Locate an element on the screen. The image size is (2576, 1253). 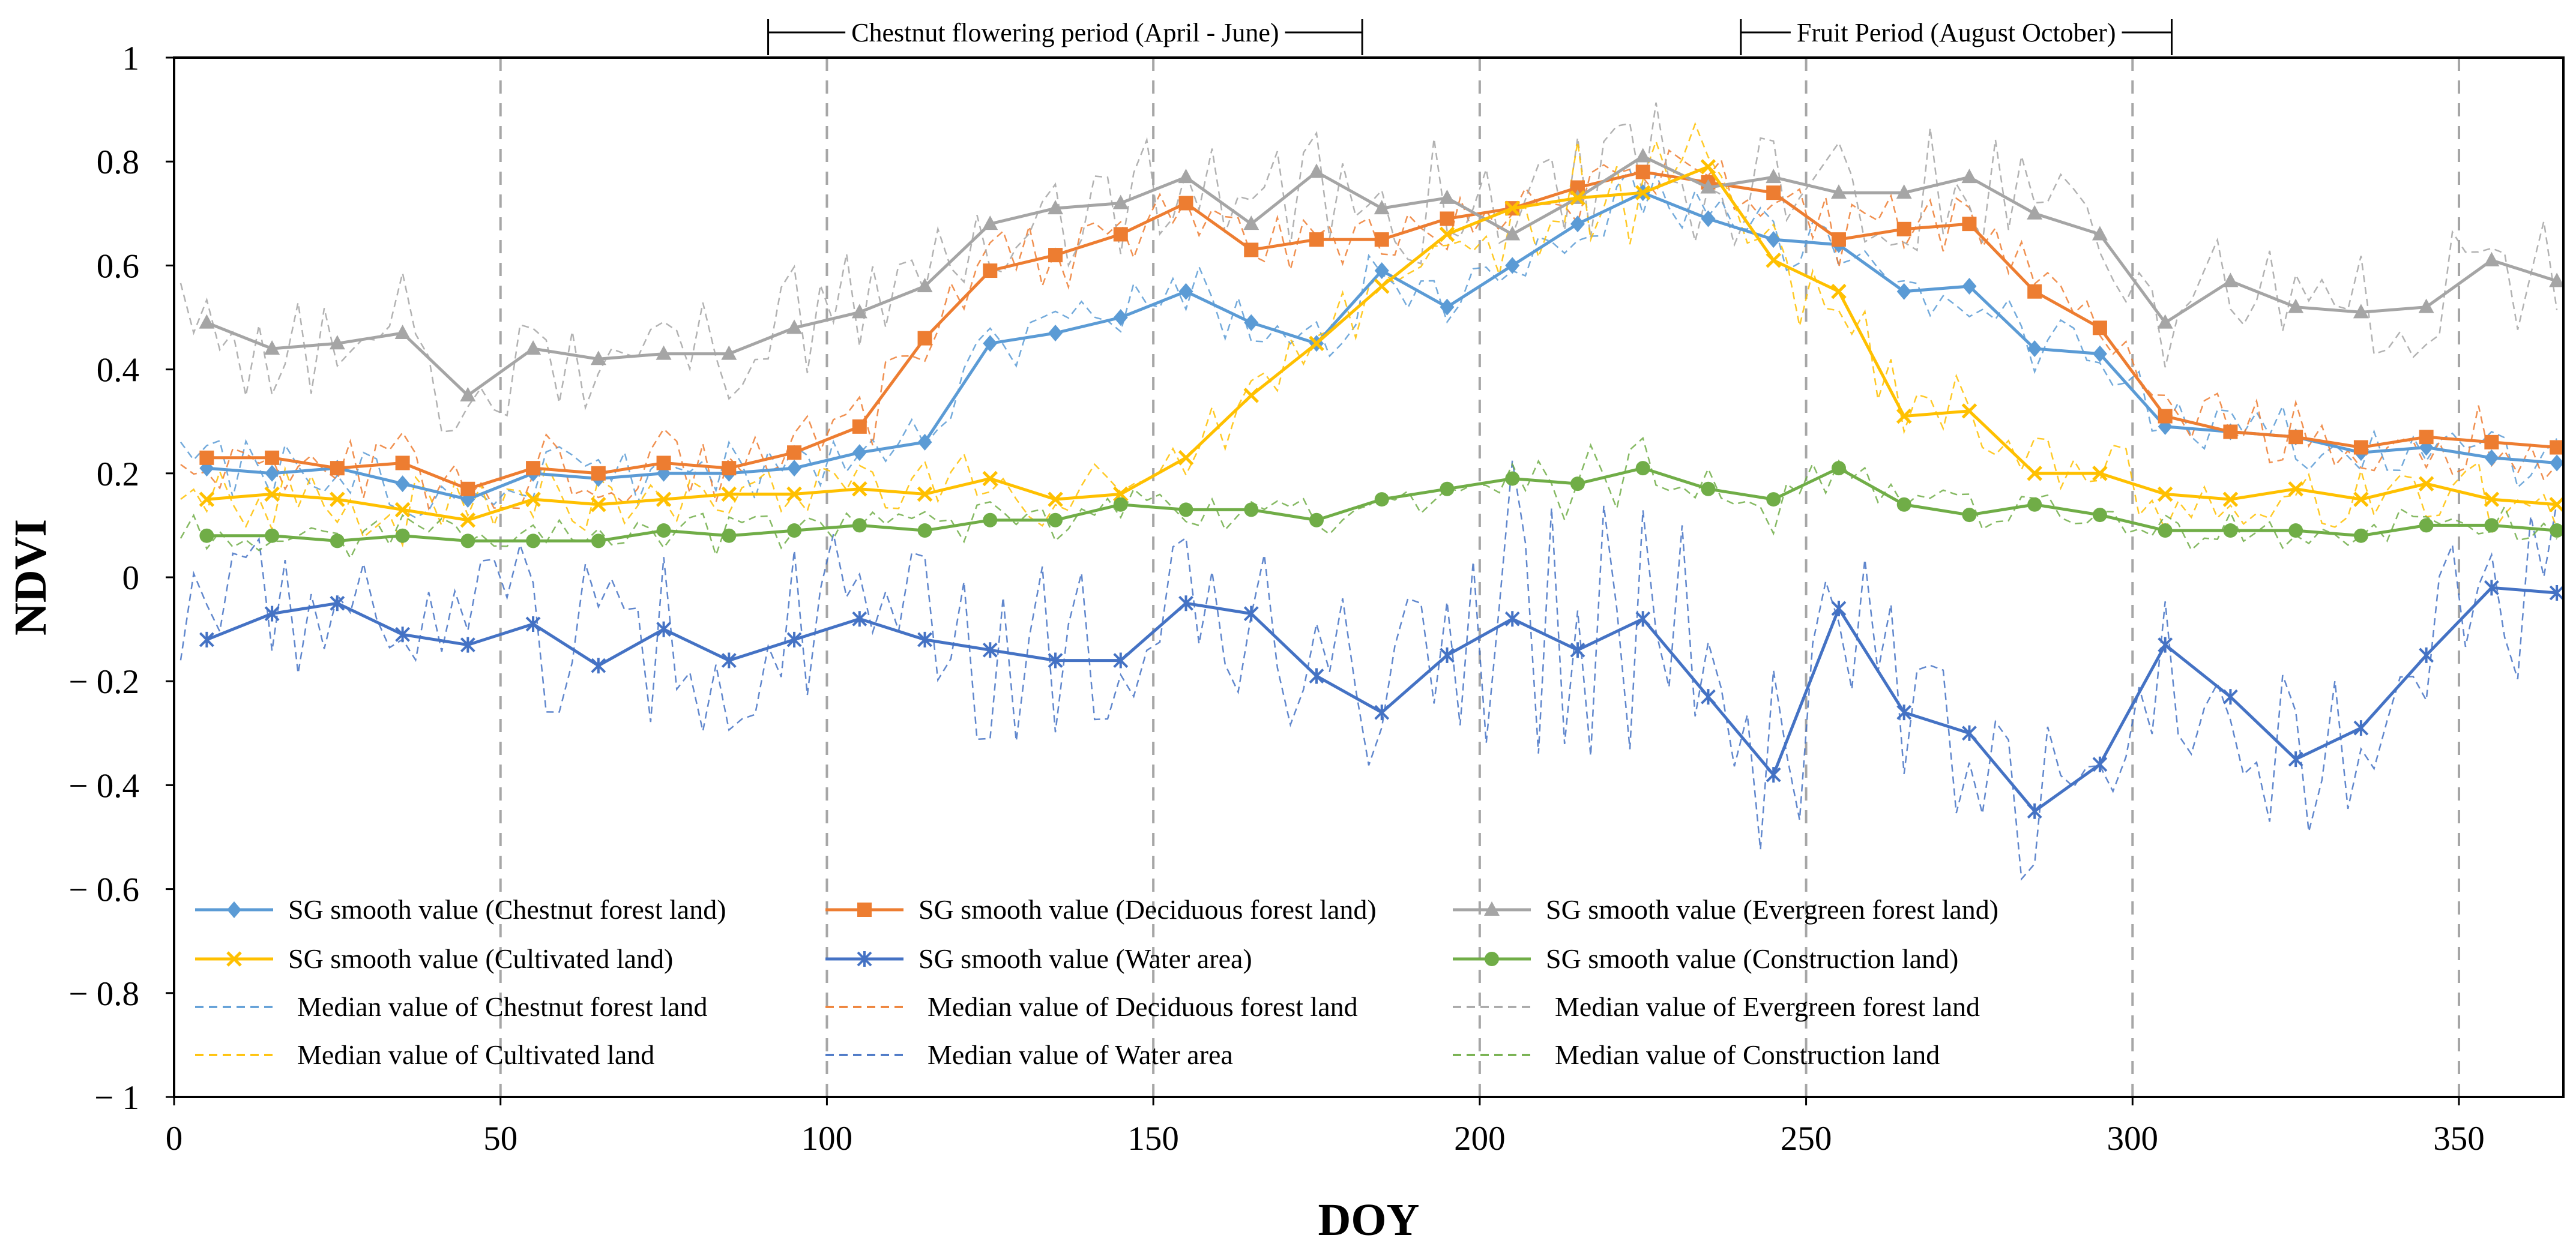
legend-item-sg-smooth-value-deciduous-forest-land-marker is located at coordinates (864, 910).